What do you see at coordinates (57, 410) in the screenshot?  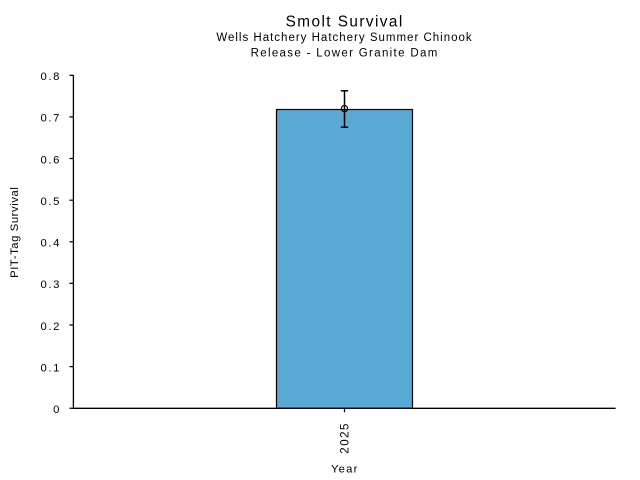 I see `svg-text: 0` at bounding box center [57, 410].